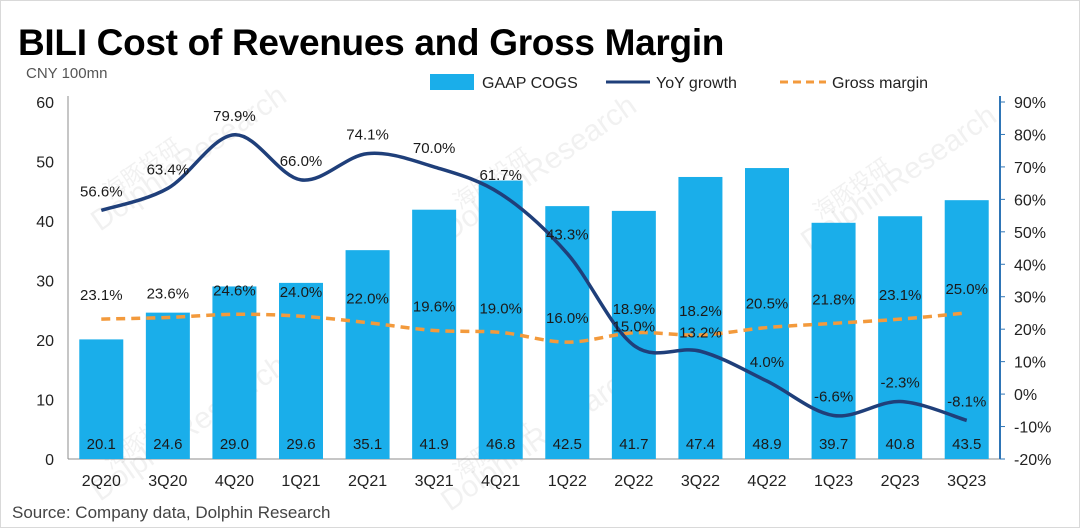 This screenshot has height=528, width=1080. What do you see at coordinates (234, 116) in the screenshot?
I see `yoy-growth-label: 79.9%` at bounding box center [234, 116].